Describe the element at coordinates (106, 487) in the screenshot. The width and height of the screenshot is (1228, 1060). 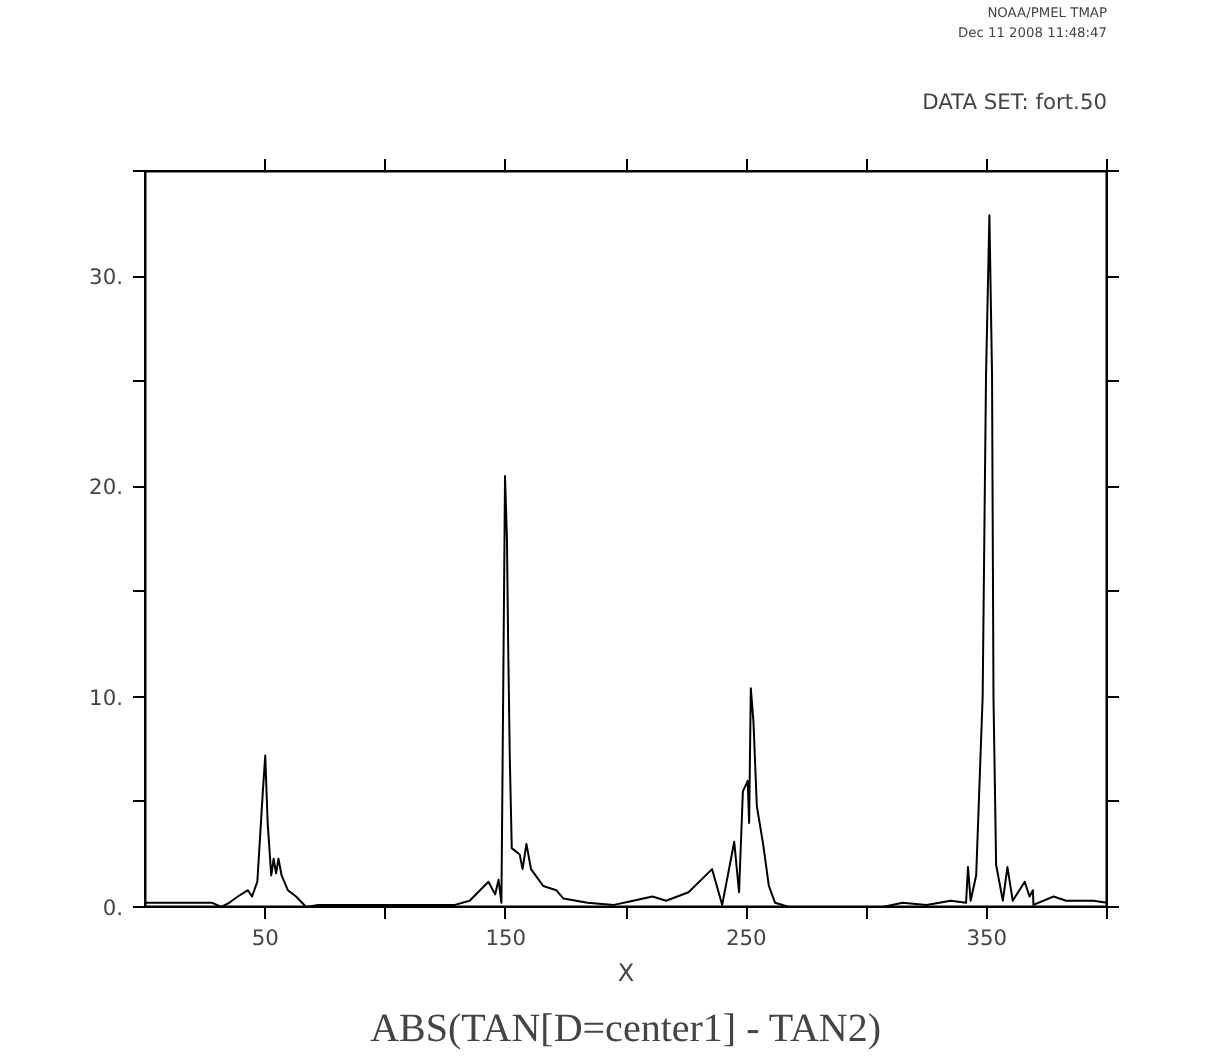
I see `y-tick-label: 20.` at that location.